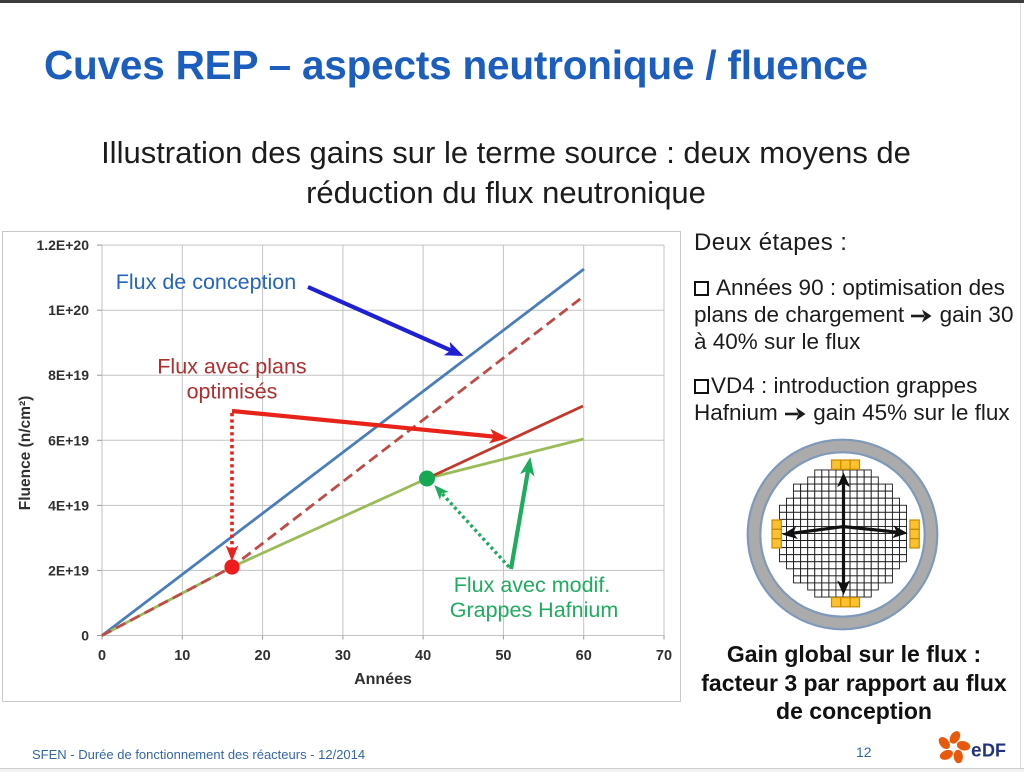 This screenshot has height=777, width=1024. Describe the element at coordinates (206, 282) in the screenshot. I see `svg-text: Flux de conception` at that location.